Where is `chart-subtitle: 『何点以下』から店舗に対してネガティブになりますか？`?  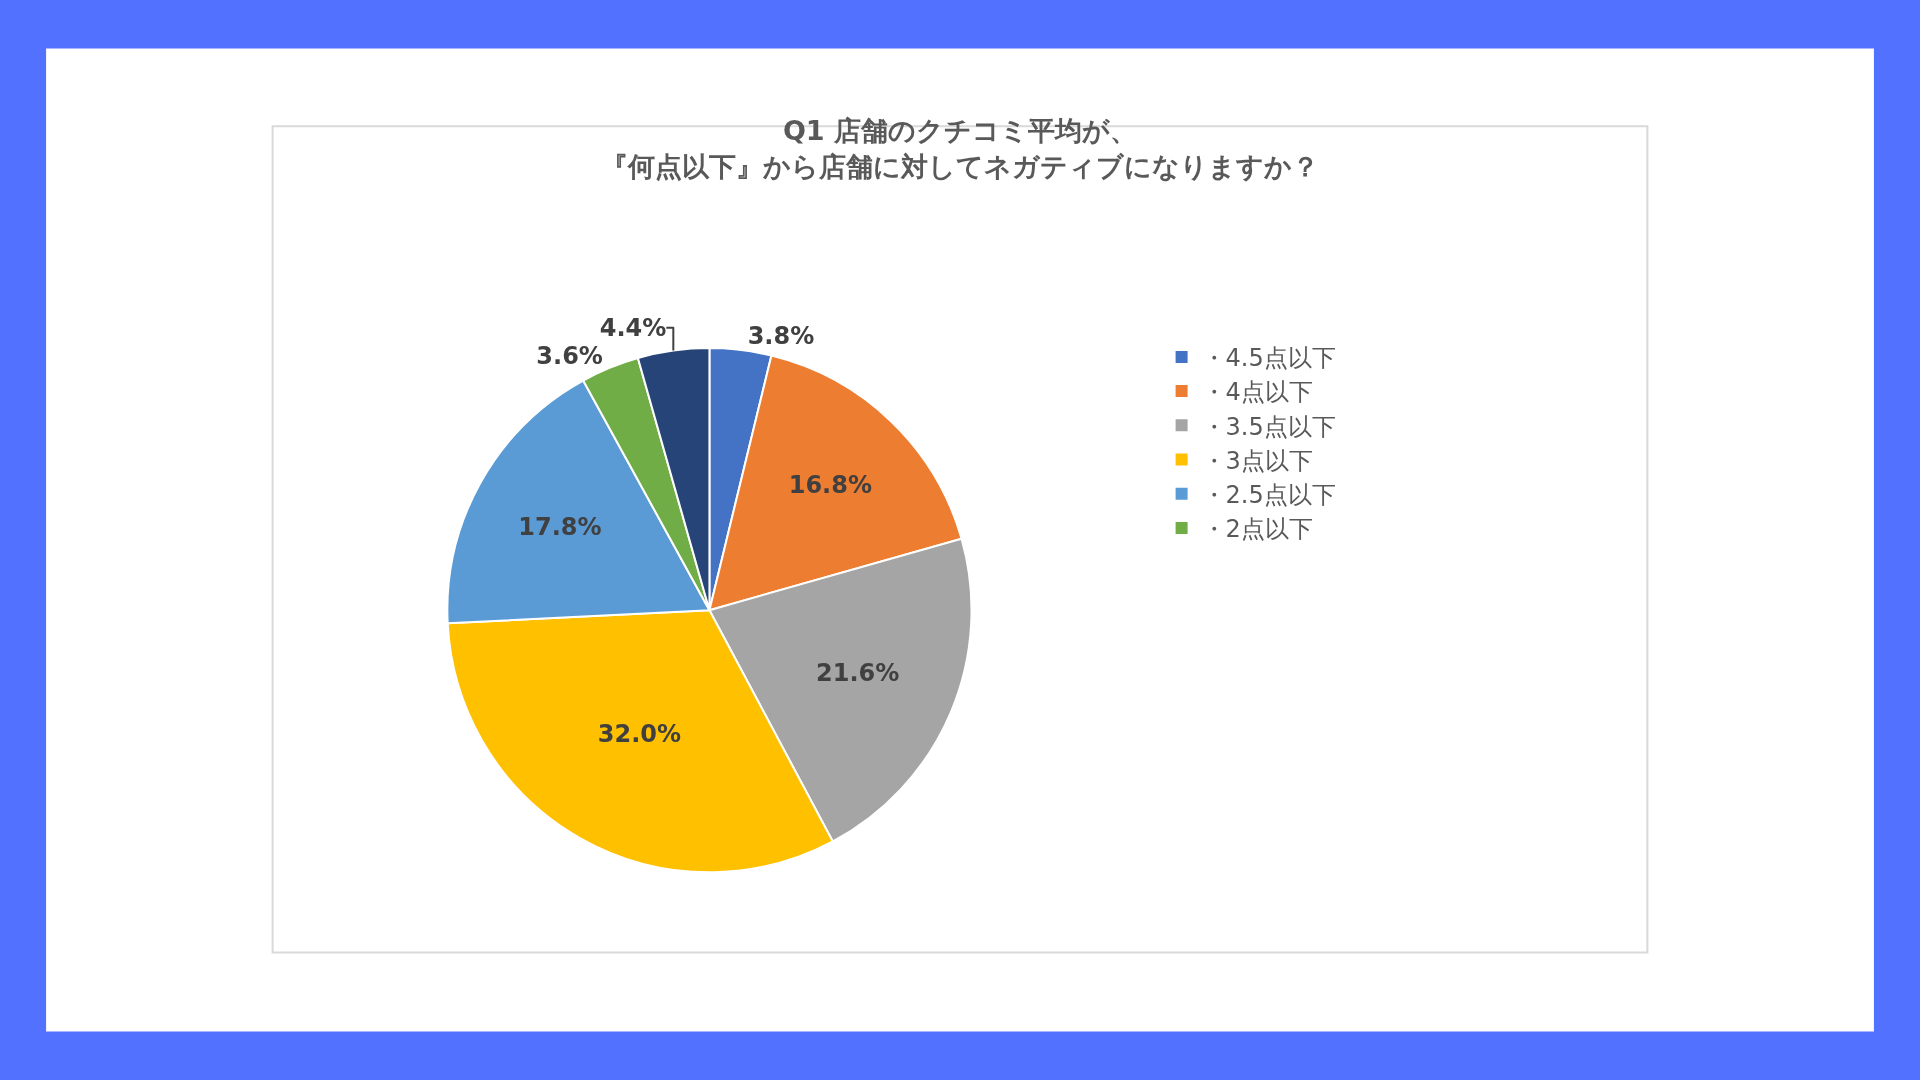 chart-subtitle: 『何点以下』から店舗に対してネガティブになりますか？ is located at coordinates (960, 166).